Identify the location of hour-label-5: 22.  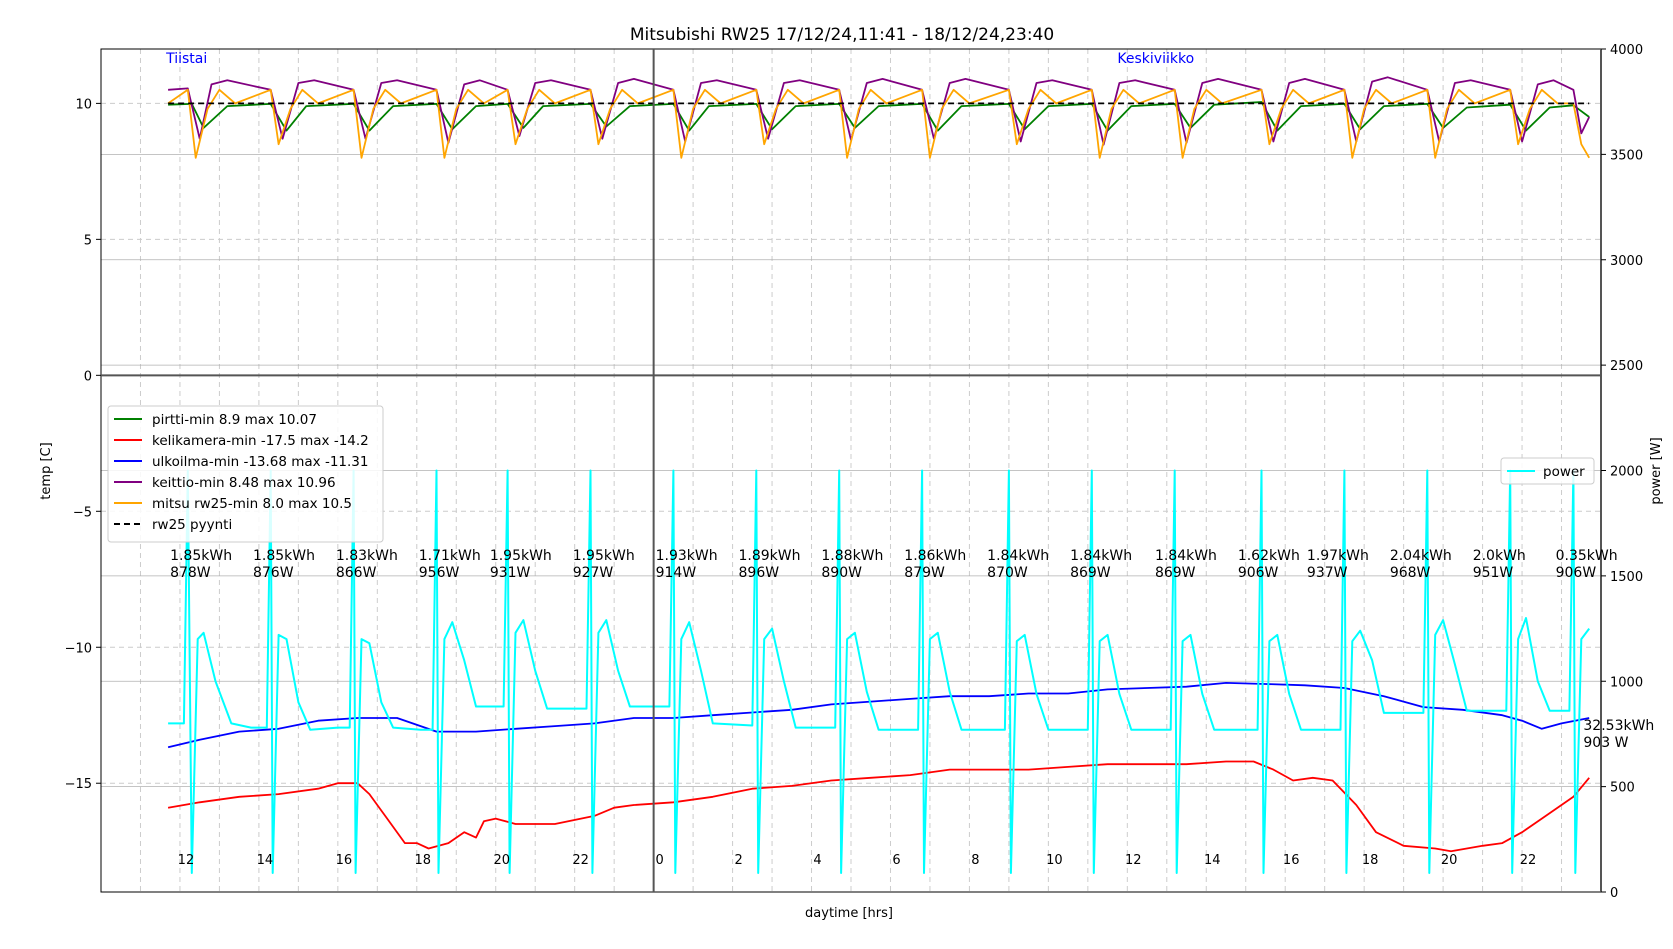
(580, 860).